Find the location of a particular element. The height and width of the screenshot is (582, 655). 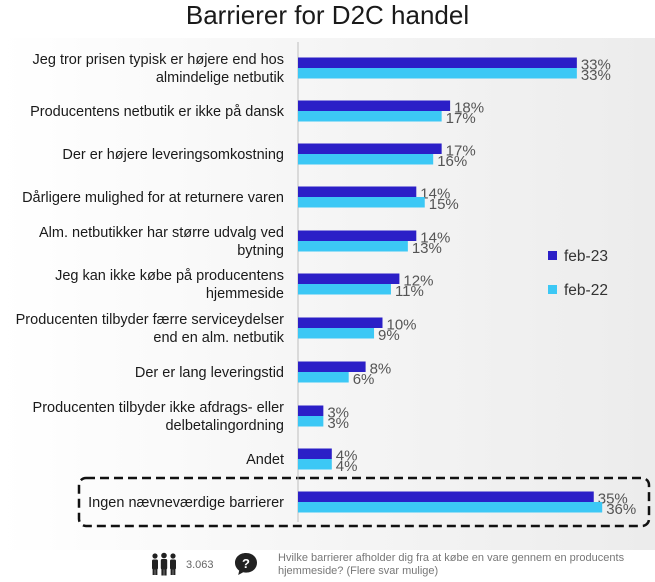

people-icon is located at coordinates (164, 564).